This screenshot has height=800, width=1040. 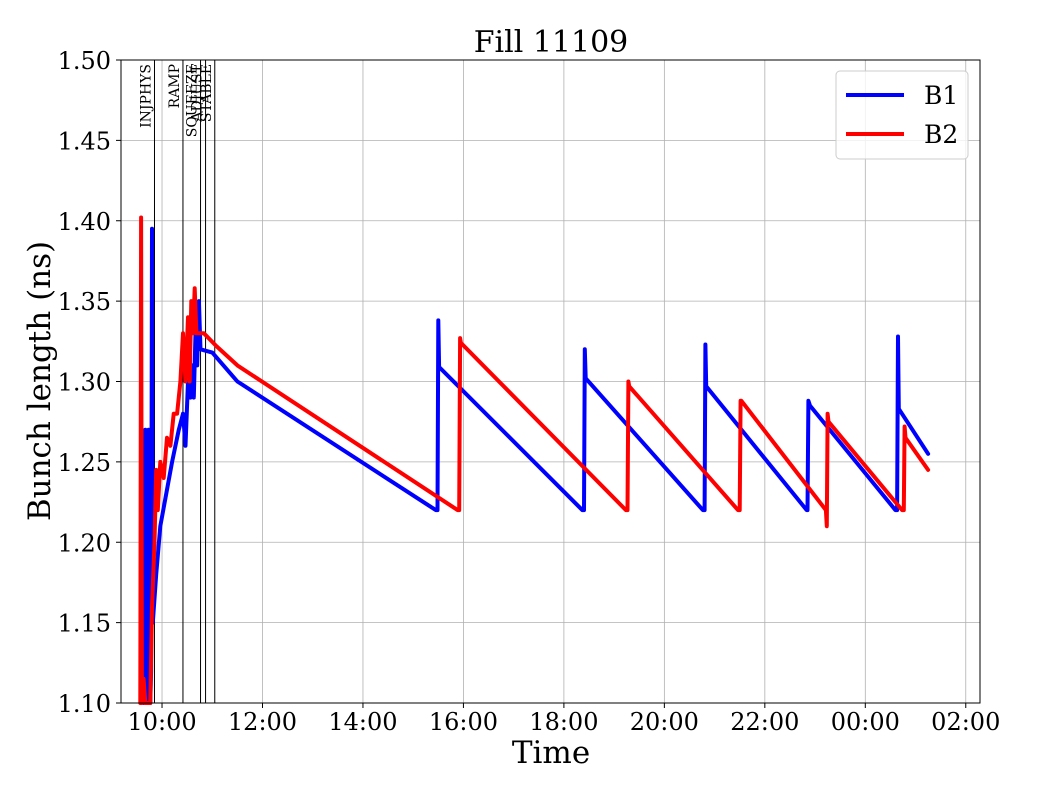 What do you see at coordinates (84, 141) in the screenshot?
I see `y-tick-label: 1.45` at bounding box center [84, 141].